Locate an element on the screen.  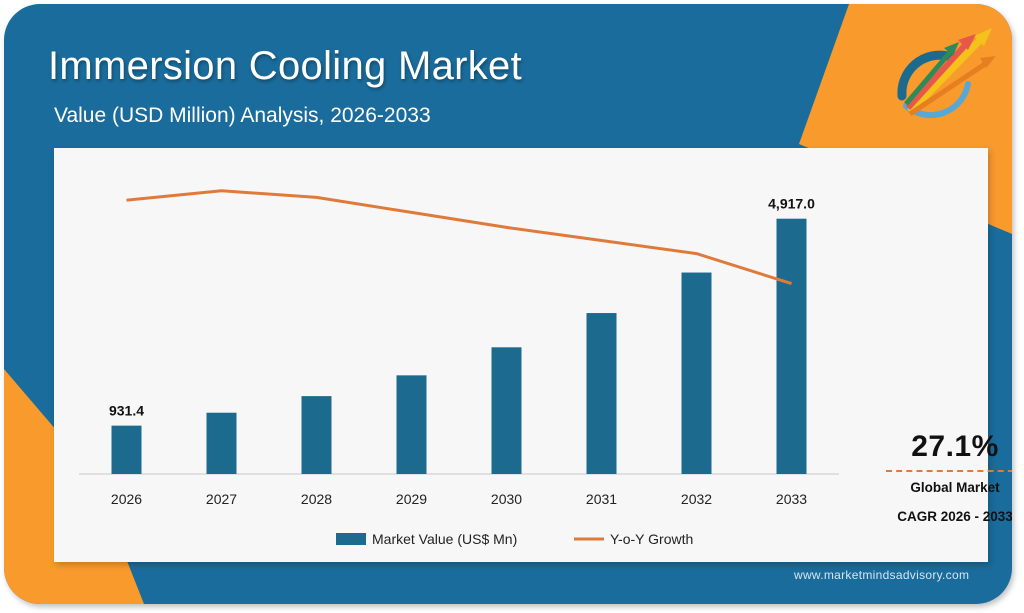
bar-2026 is located at coordinates (126, 449).